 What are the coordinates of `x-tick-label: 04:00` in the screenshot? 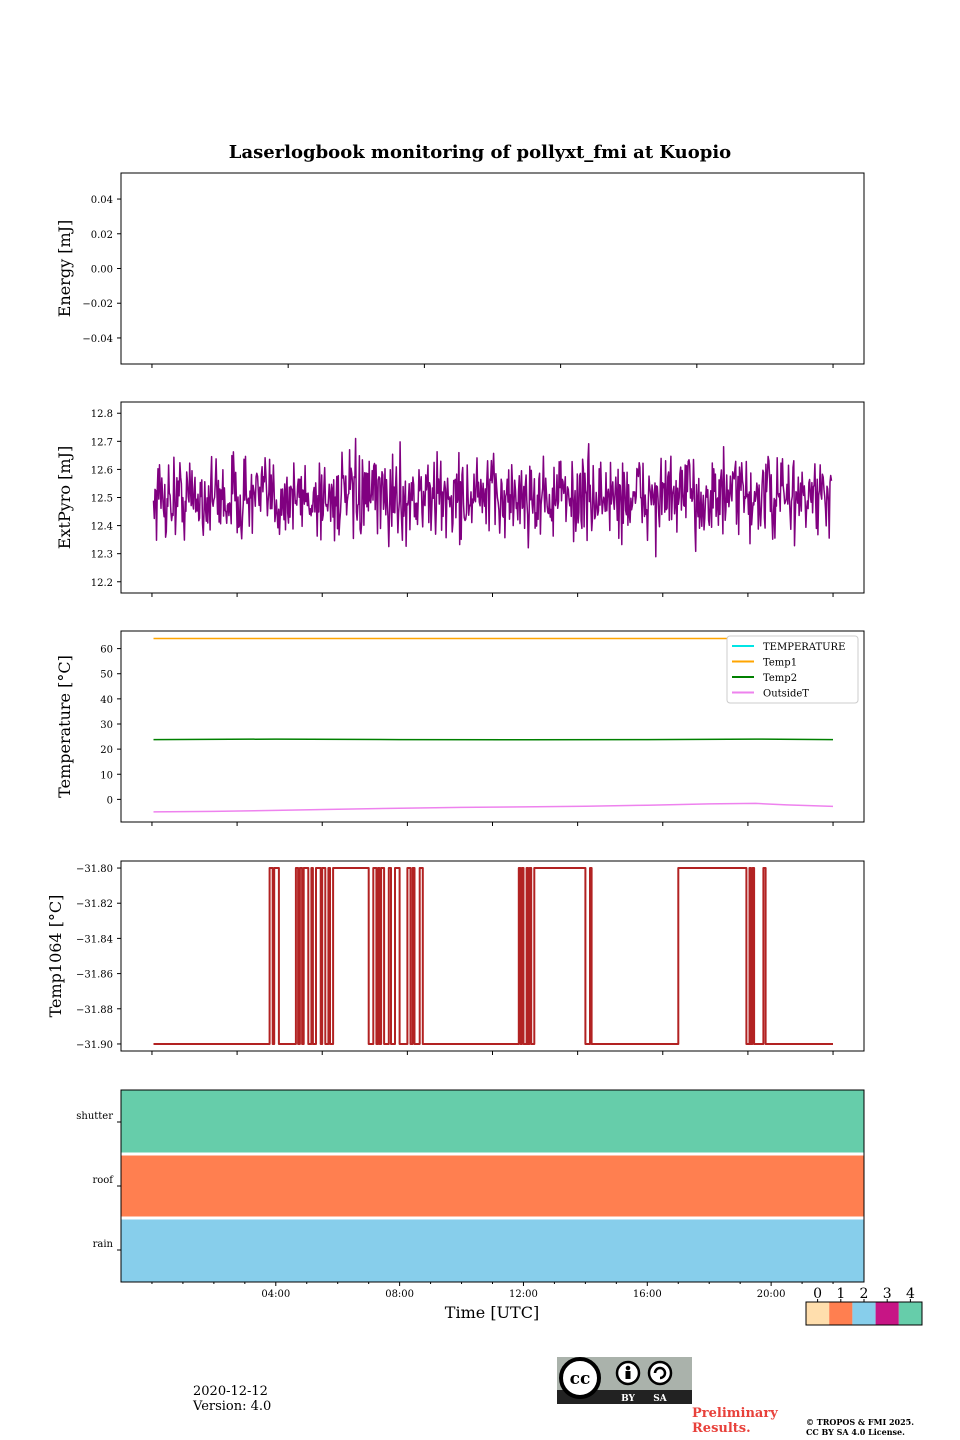 It's located at (275, 1294).